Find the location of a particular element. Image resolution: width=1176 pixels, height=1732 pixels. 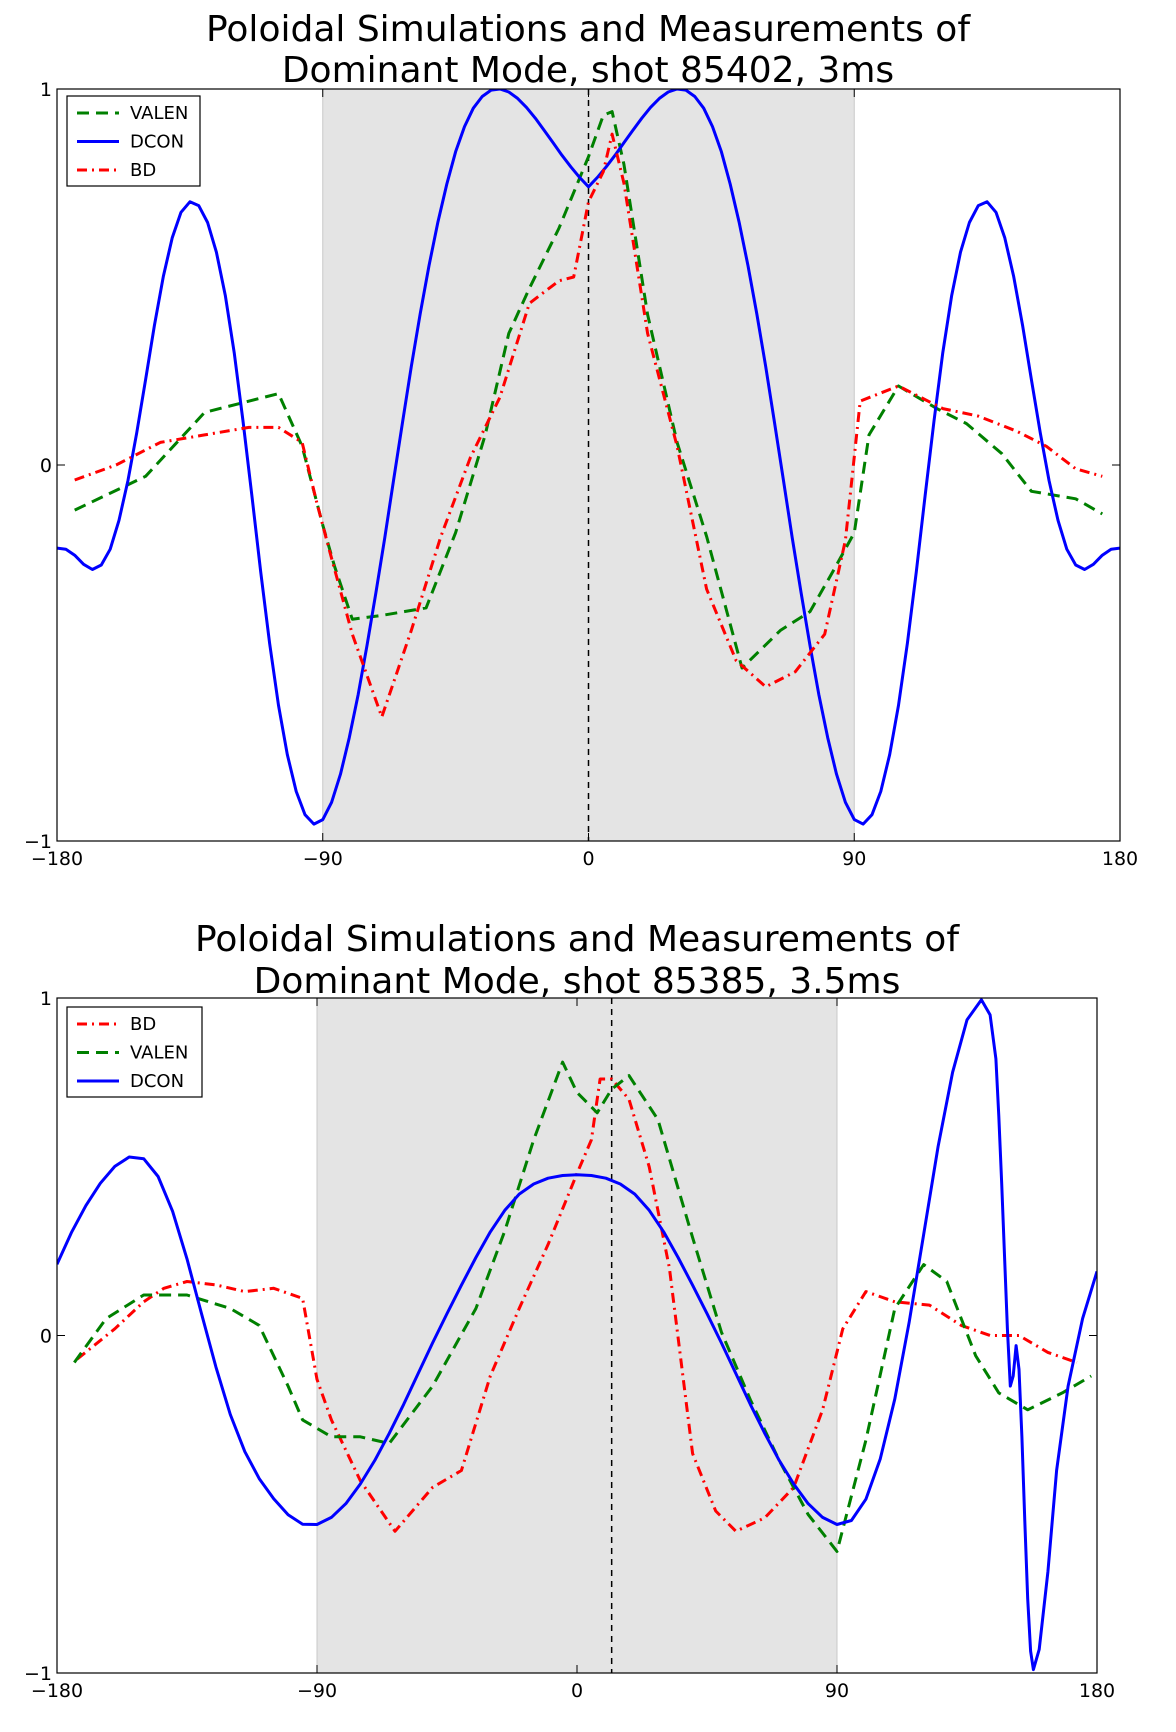

legend: BD VALEN DCON is located at coordinates (134, 1052).